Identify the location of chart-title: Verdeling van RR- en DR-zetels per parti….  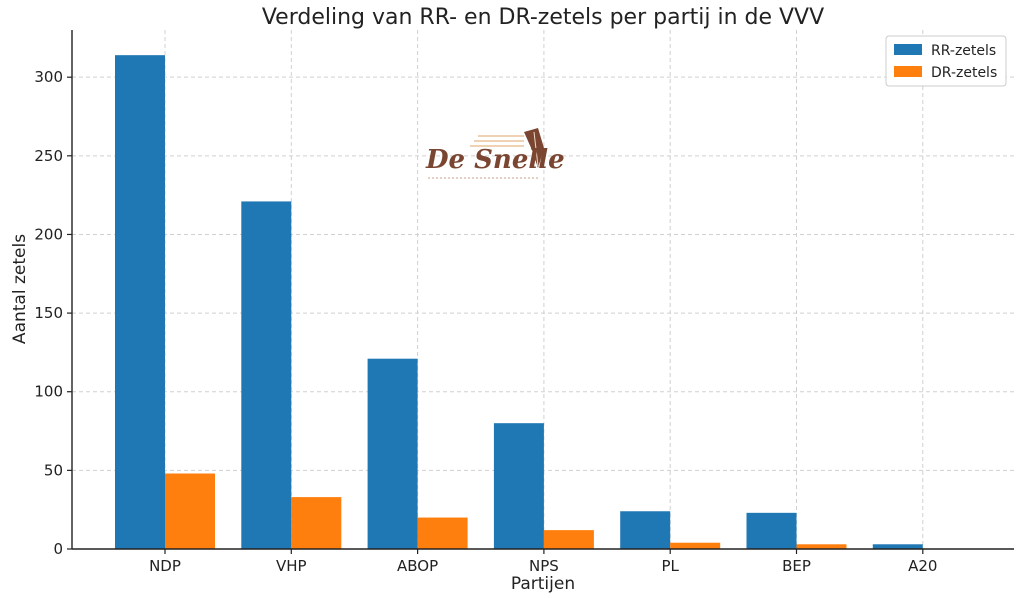
(543, 17).